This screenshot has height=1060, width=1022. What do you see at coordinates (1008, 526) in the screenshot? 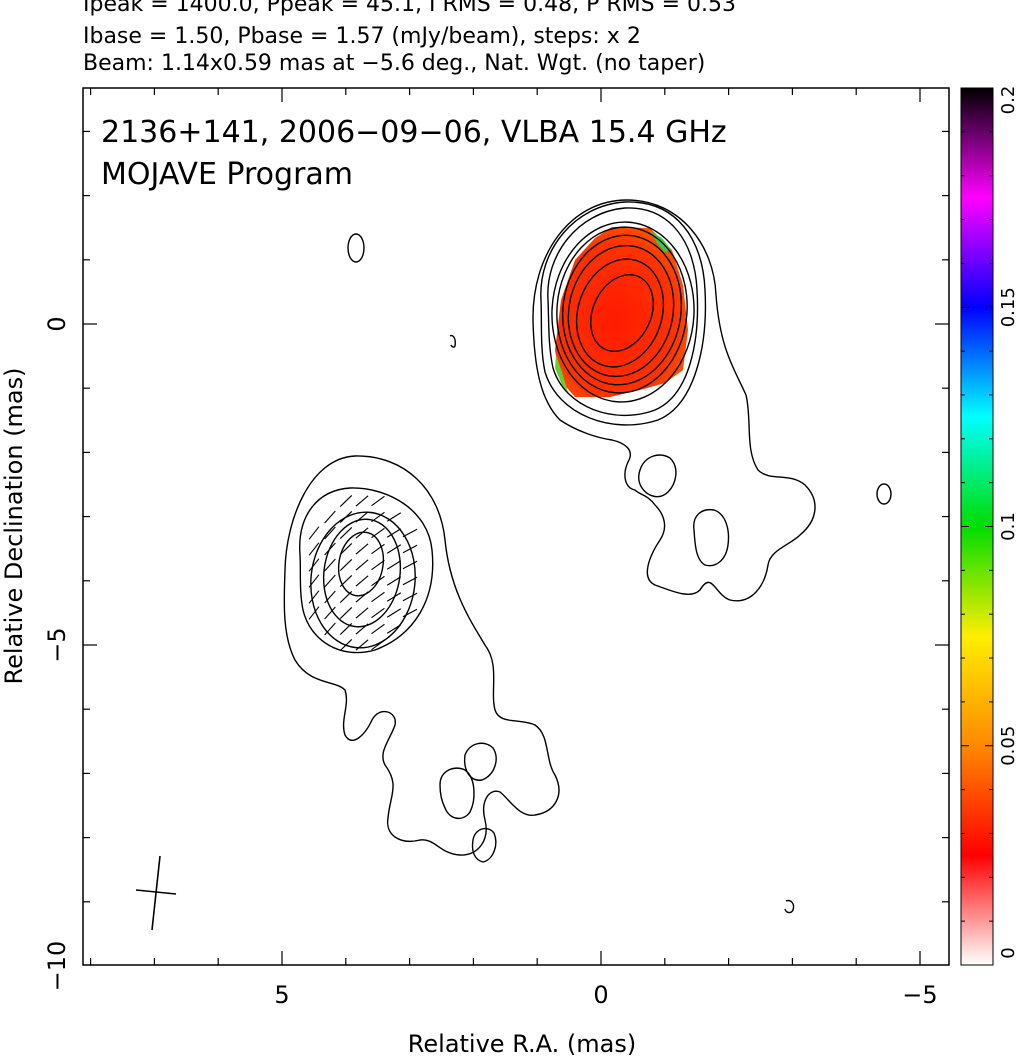
I see `colorbar-tick-label: 0.1` at bounding box center [1008, 526].